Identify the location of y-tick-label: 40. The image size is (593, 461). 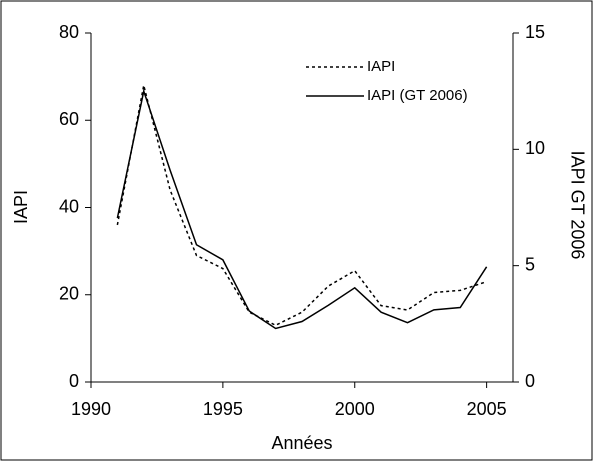
(69, 206).